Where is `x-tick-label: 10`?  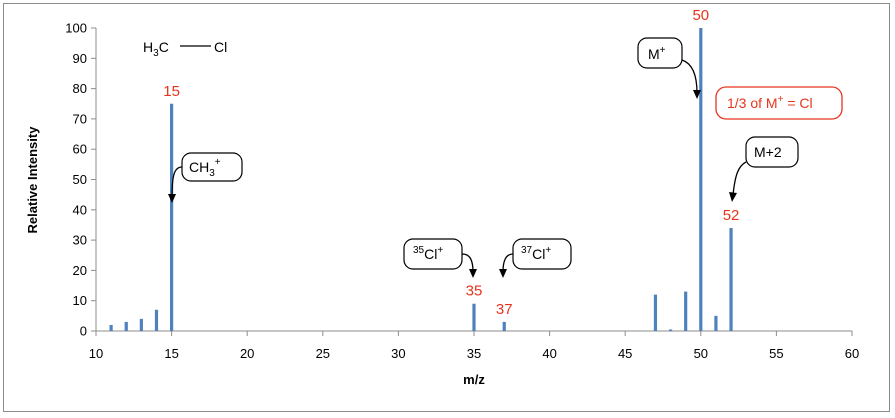 x-tick-label: 10 is located at coordinates (96, 353).